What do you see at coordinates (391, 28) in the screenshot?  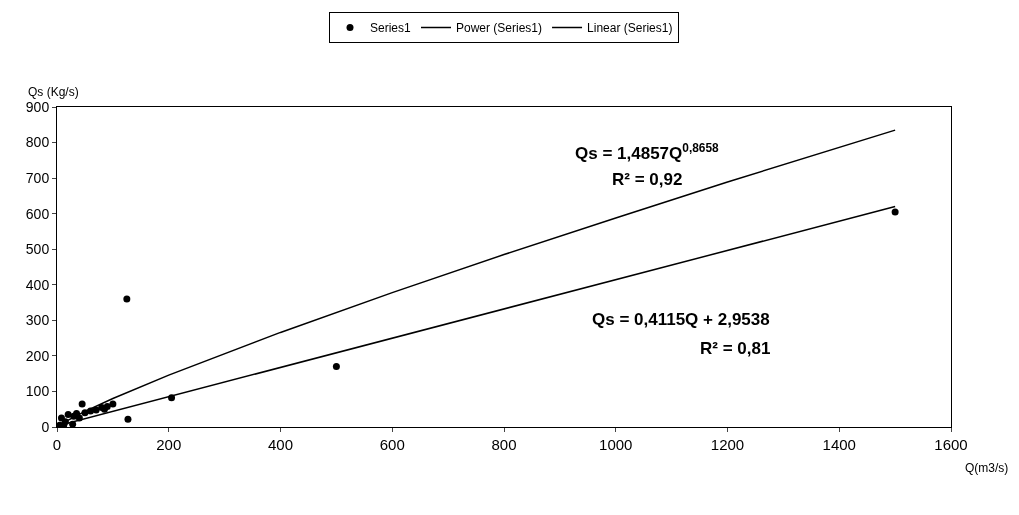 I see `legend-label: Series1` at bounding box center [391, 28].